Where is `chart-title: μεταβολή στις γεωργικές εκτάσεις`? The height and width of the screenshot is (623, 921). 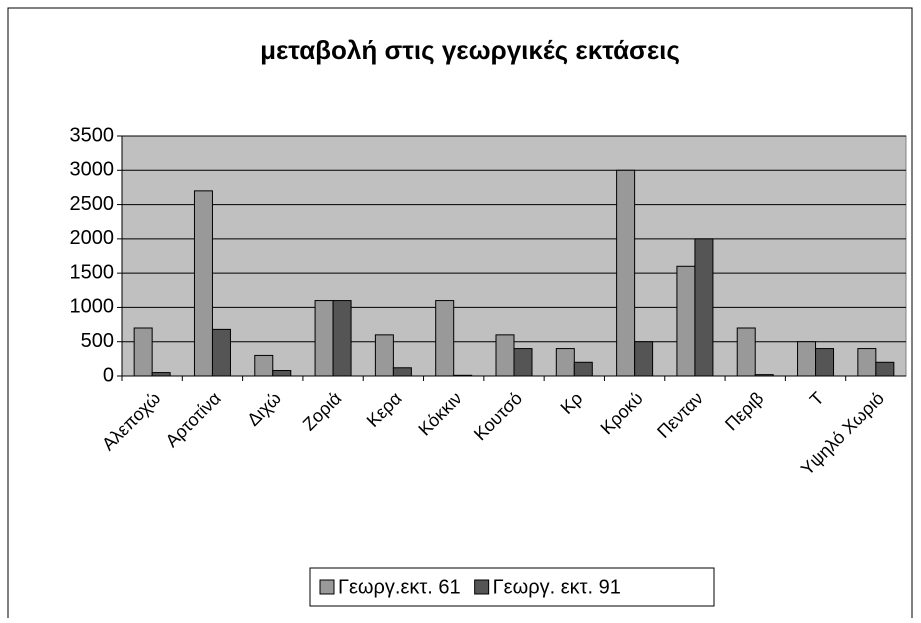 chart-title: μεταβολή στις γεωργικές εκτάσεις is located at coordinates (470, 50).